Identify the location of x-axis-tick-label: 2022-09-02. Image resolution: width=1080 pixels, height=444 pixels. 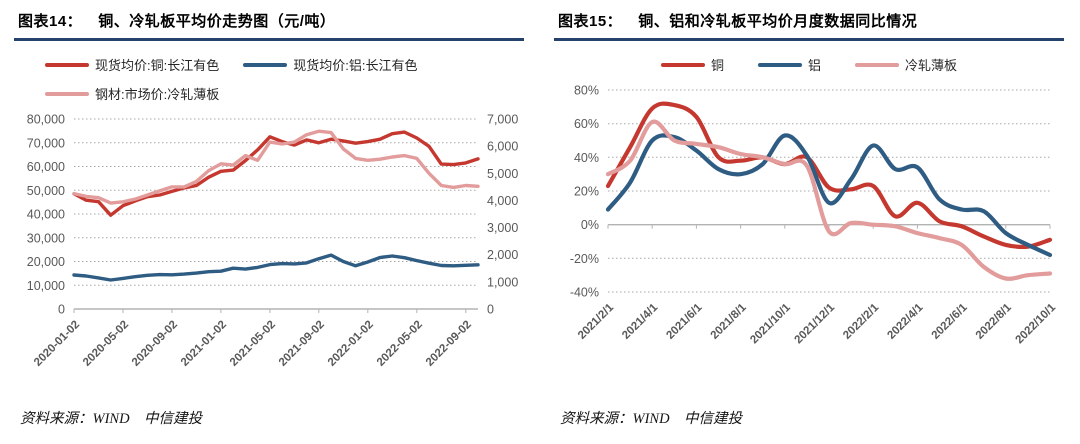
(449, 344).